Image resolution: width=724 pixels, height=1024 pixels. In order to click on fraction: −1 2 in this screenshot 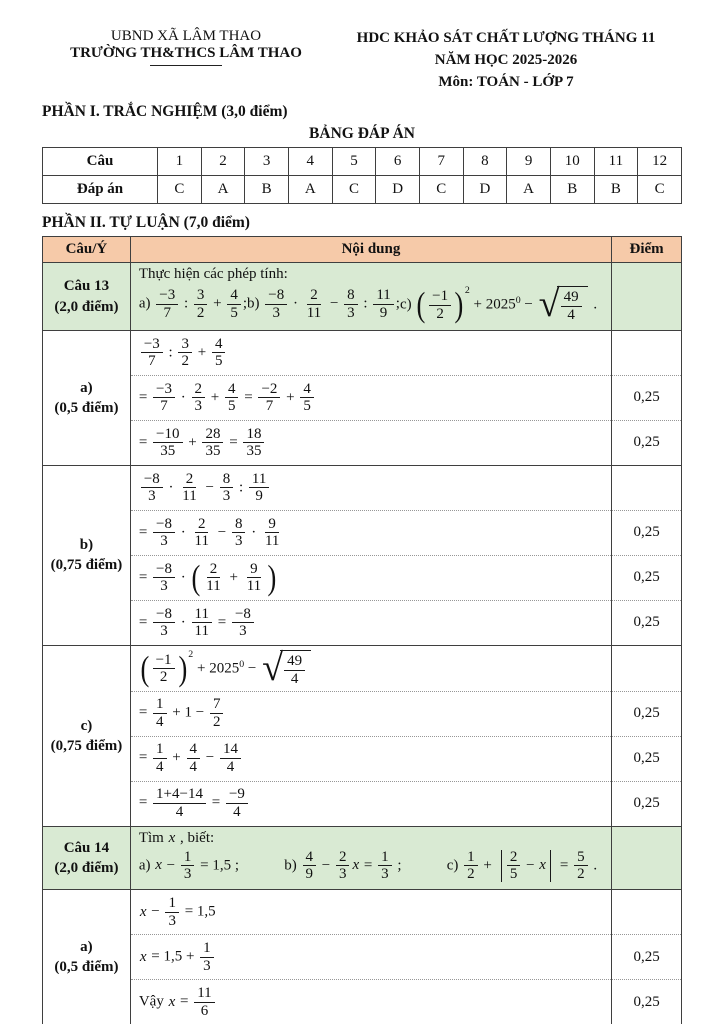, I will do `click(440, 305)`.